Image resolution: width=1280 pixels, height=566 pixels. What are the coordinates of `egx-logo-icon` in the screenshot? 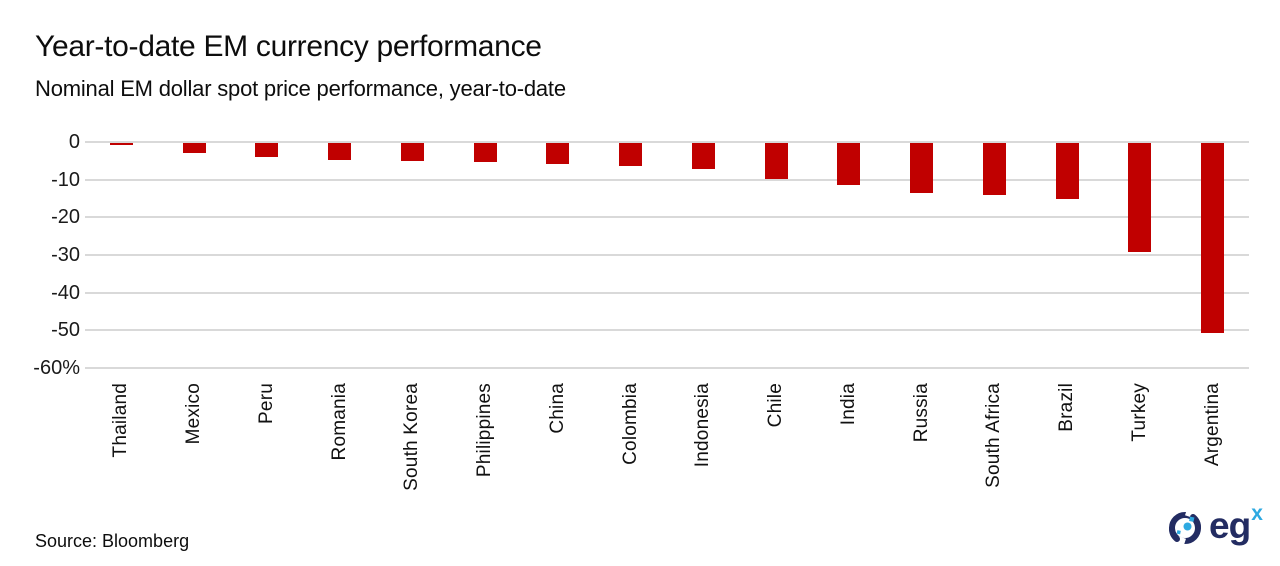 It's located at (1185, 527).